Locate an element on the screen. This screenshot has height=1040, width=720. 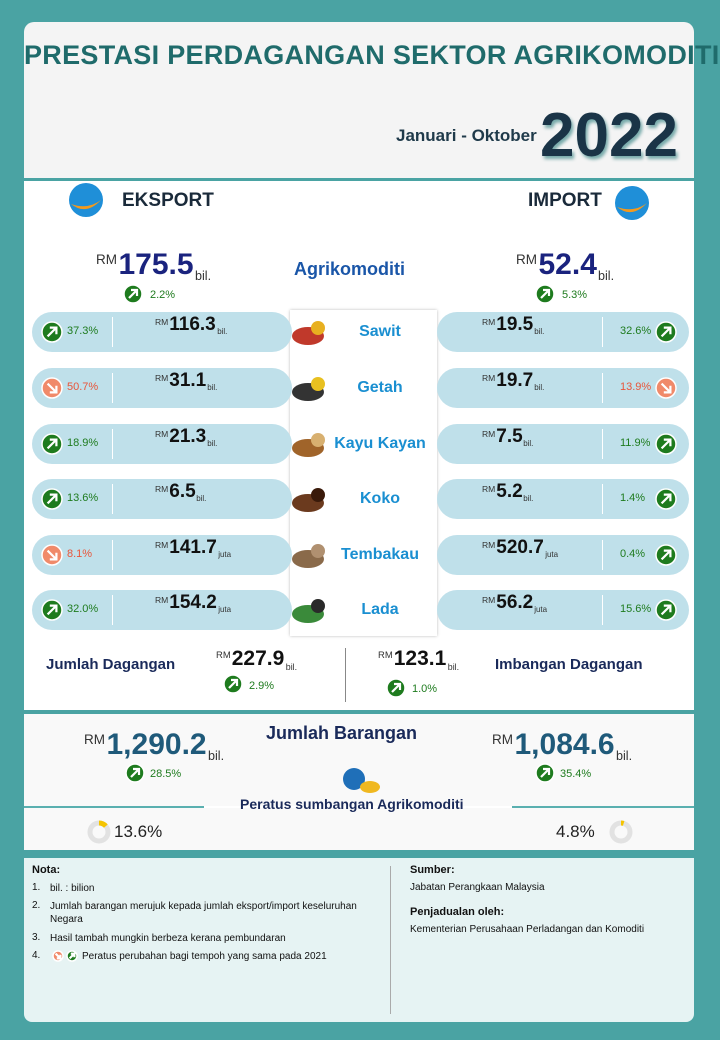
change: 11.9% is located at coordinates (635, 443).